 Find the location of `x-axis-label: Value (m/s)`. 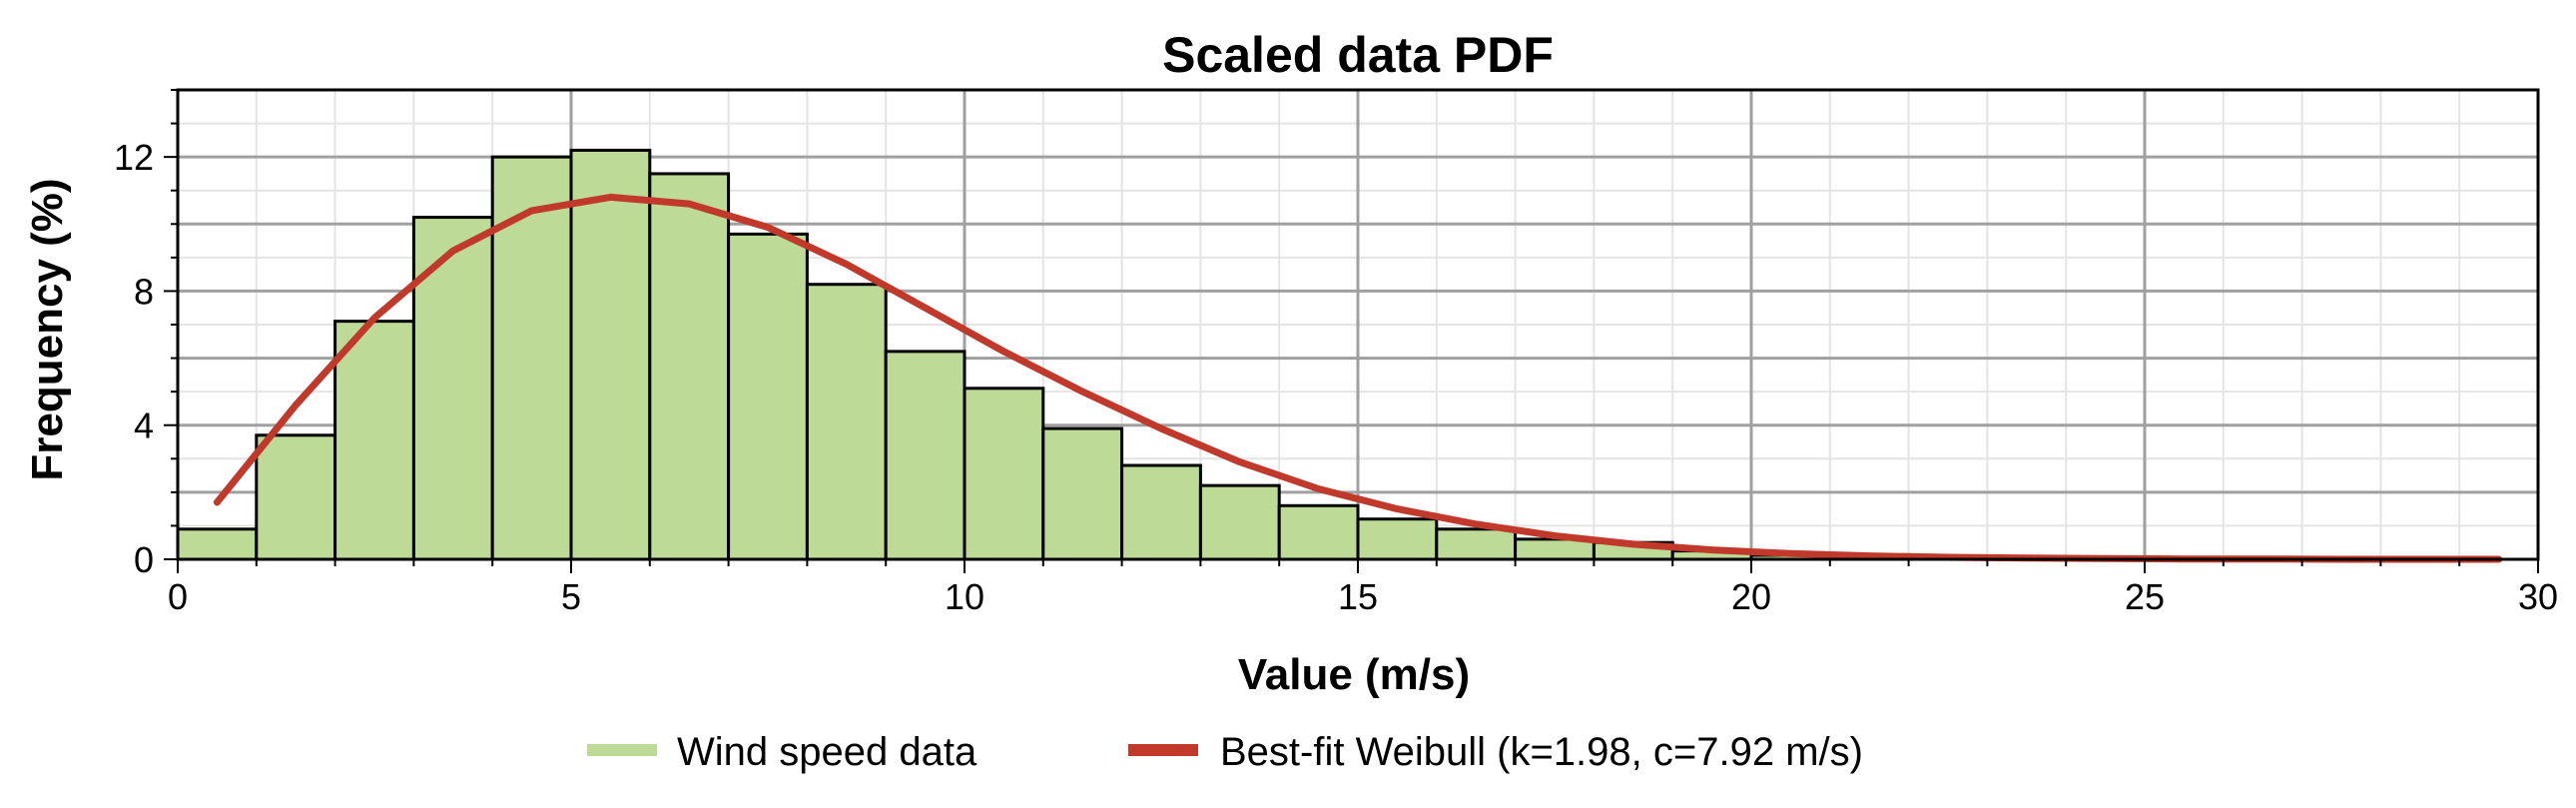

x-axis-label: Value (m/s) is located at coordinates (1354, 674).